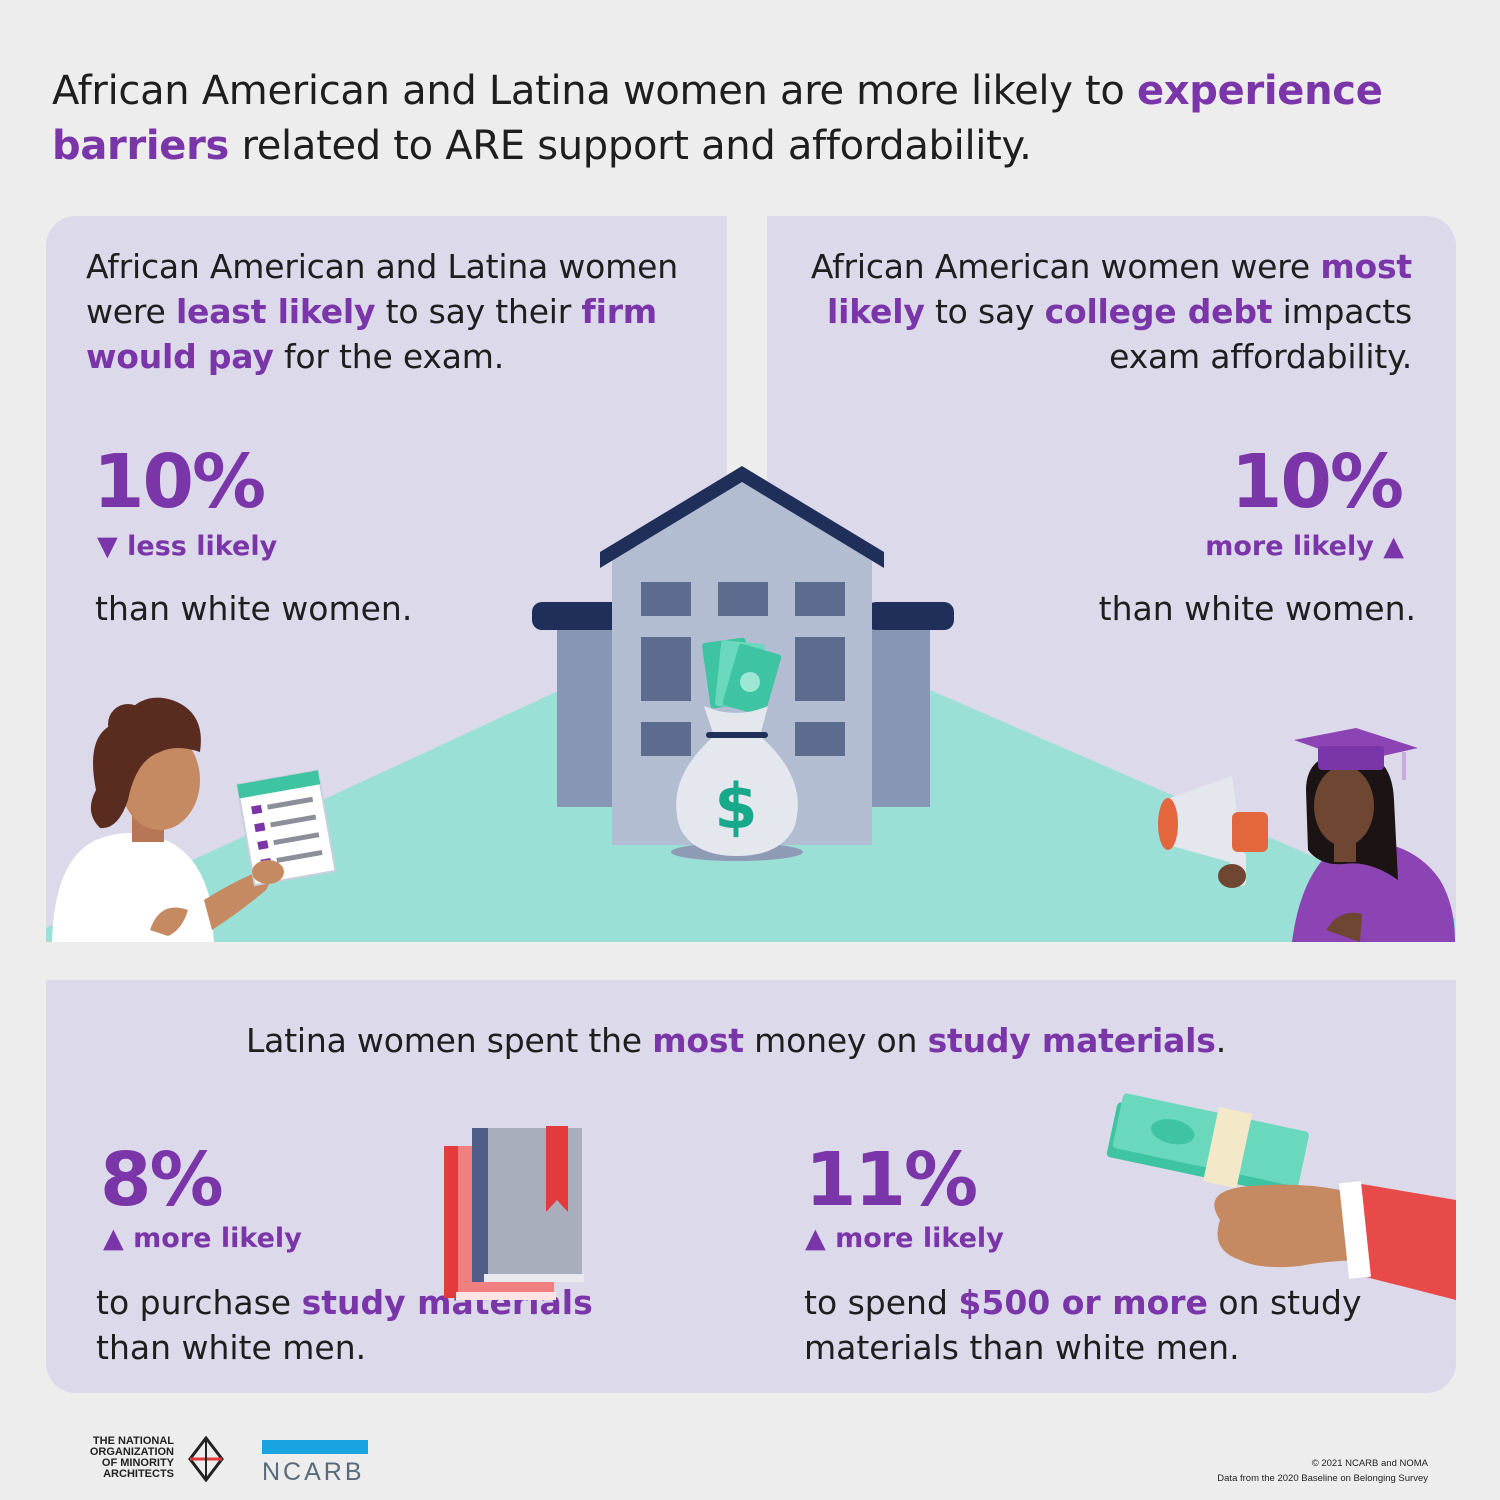 This screenshot has width=1500, height=1500. I want to click on bag-tie, so click(737, 735).